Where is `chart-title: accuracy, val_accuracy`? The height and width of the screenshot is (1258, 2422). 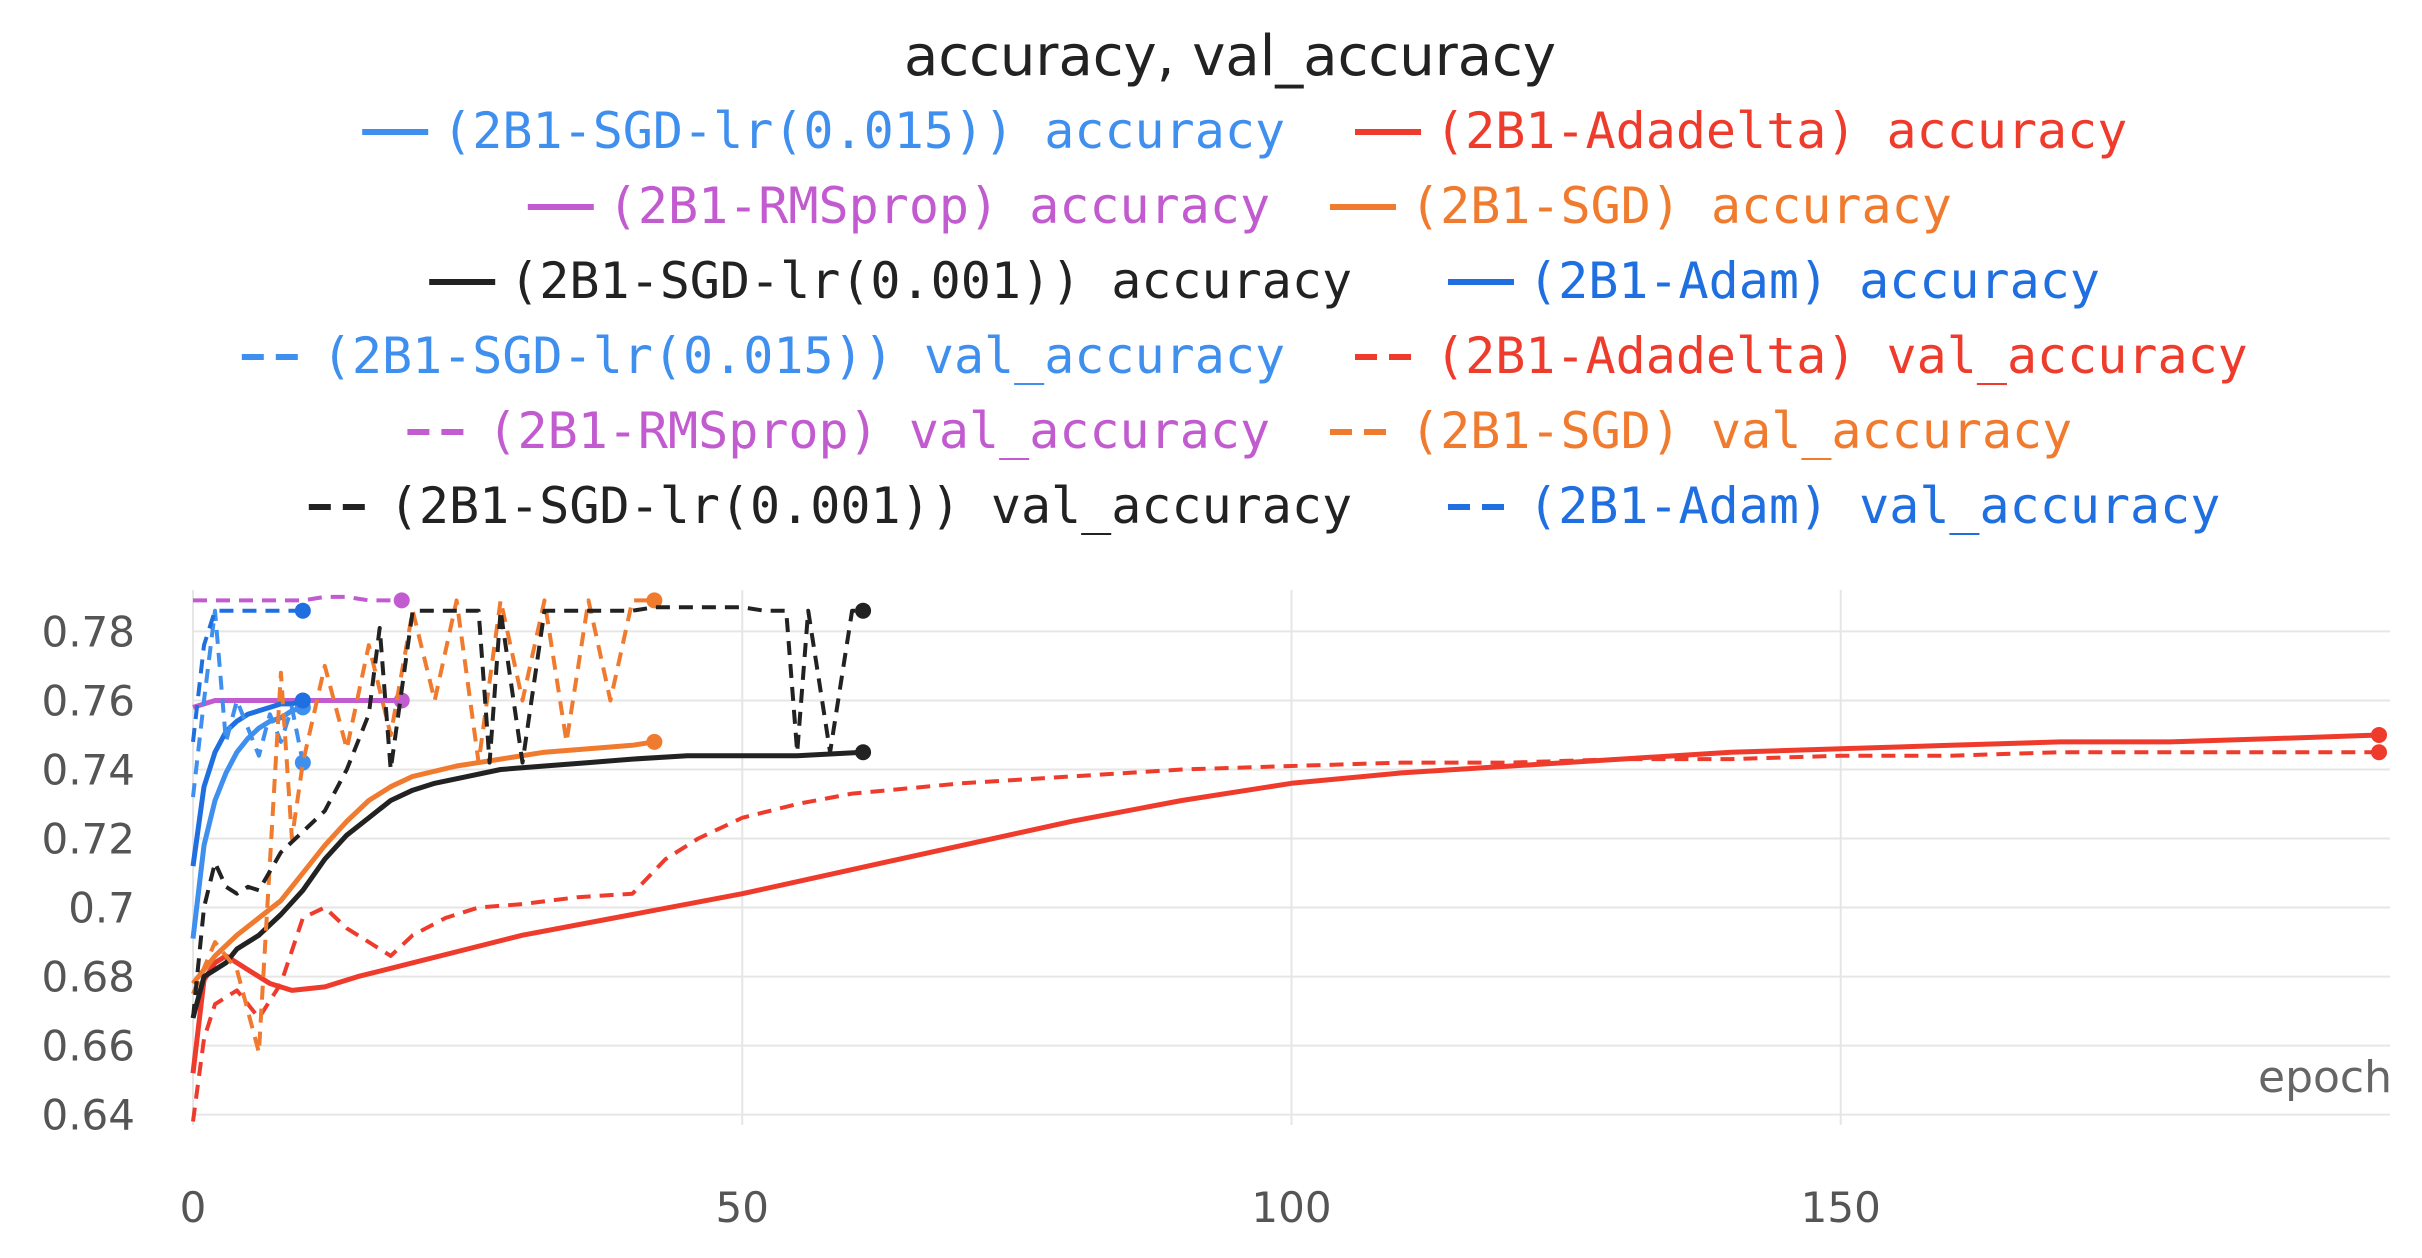 chart-title: accuracy, val_accuracy is located at coordinates (1230, 56).